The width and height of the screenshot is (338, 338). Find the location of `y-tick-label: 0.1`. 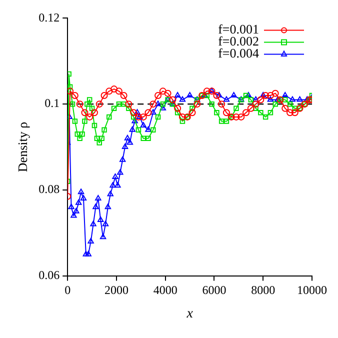

y-tick-label: 0.1 is located at coordinates (52, 103).